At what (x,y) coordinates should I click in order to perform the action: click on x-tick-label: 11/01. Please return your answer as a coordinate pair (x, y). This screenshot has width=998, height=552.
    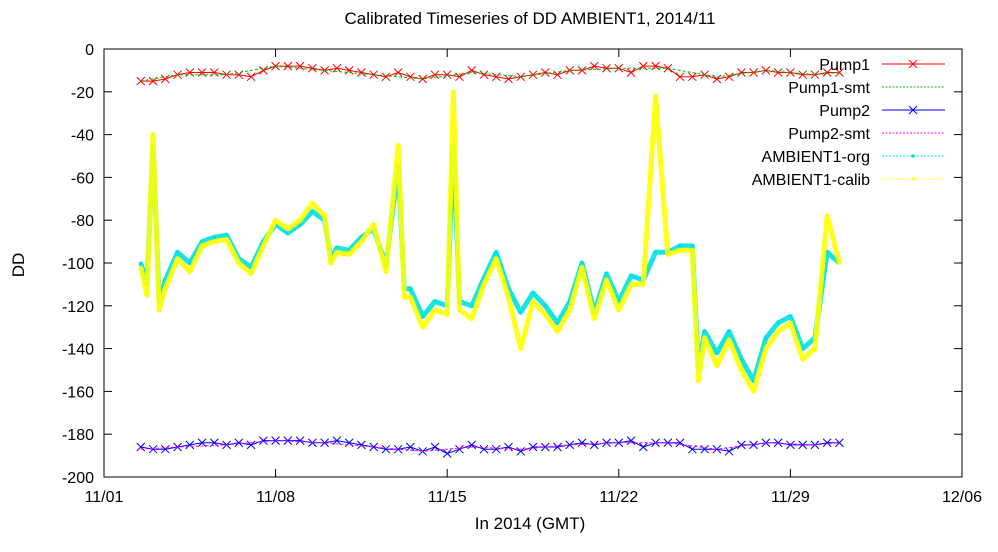
    Looking at the image, I should click on (104, 497).